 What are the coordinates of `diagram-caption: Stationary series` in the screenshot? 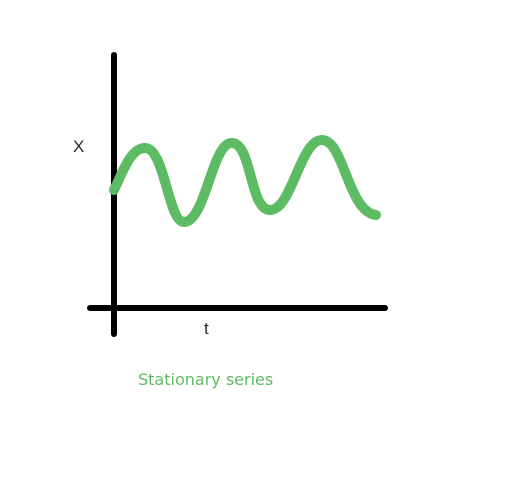 It's located at (206, 379).